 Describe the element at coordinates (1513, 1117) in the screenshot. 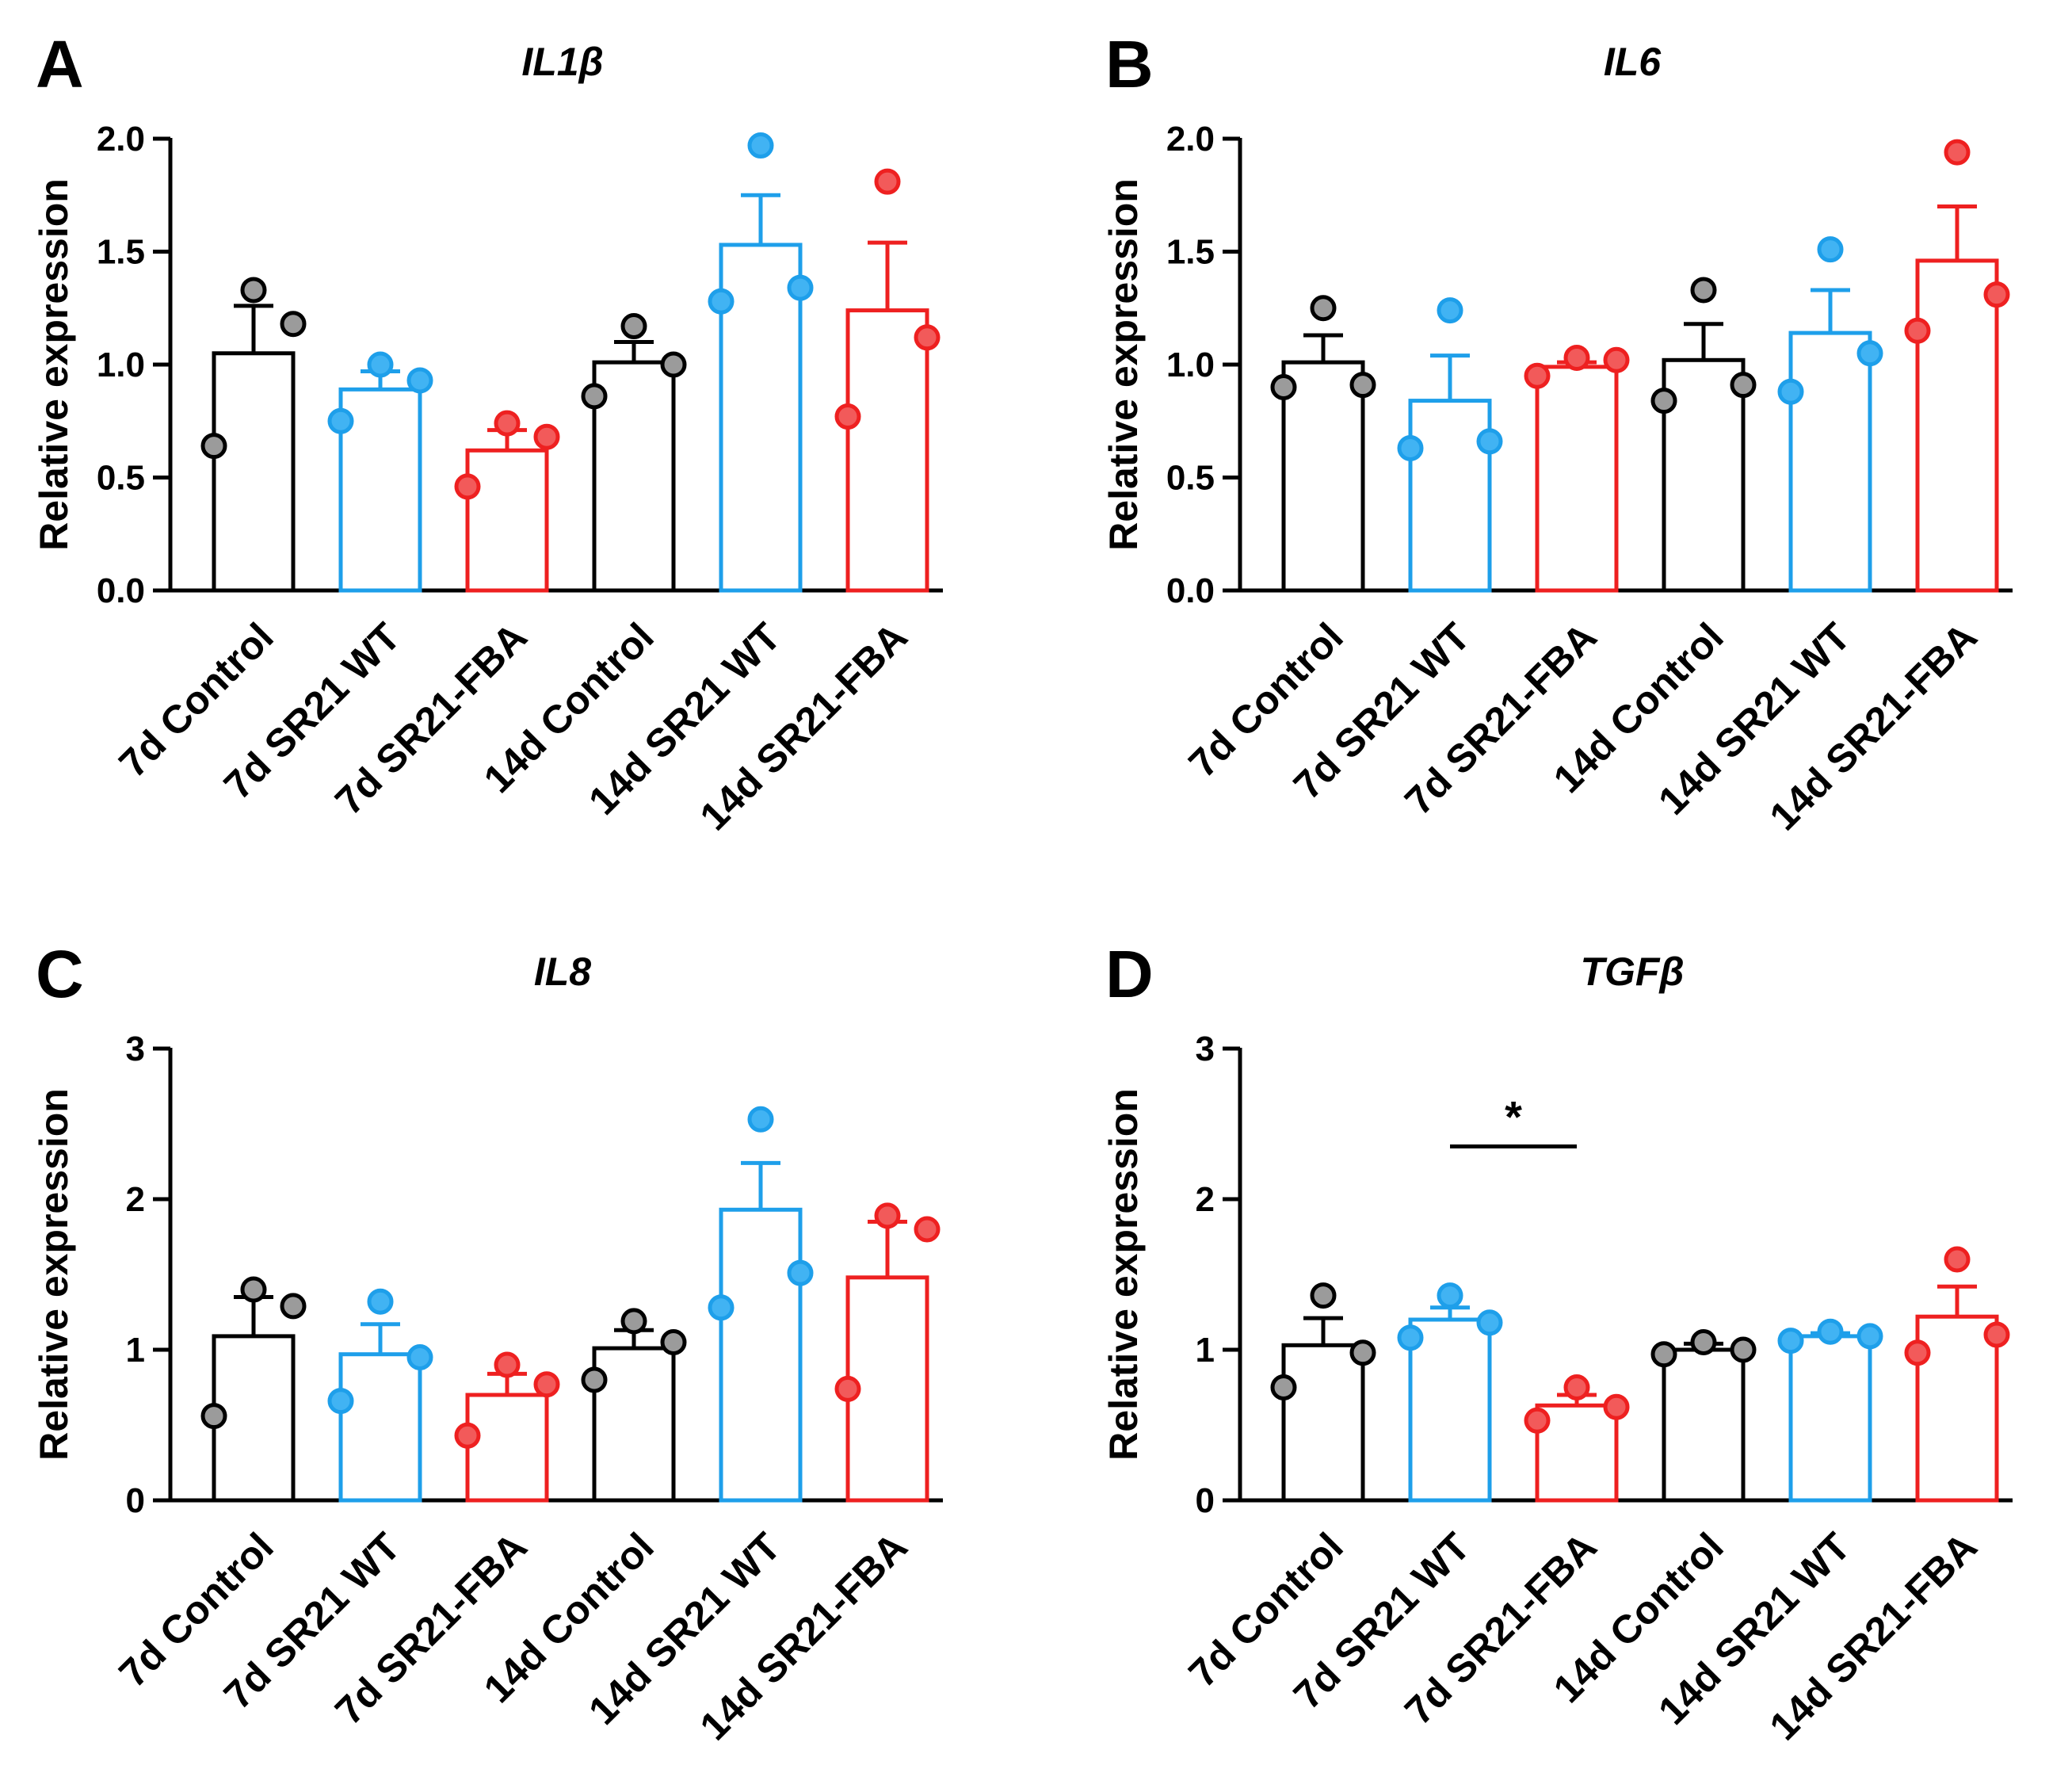

I see `significance-label: *` at that location.